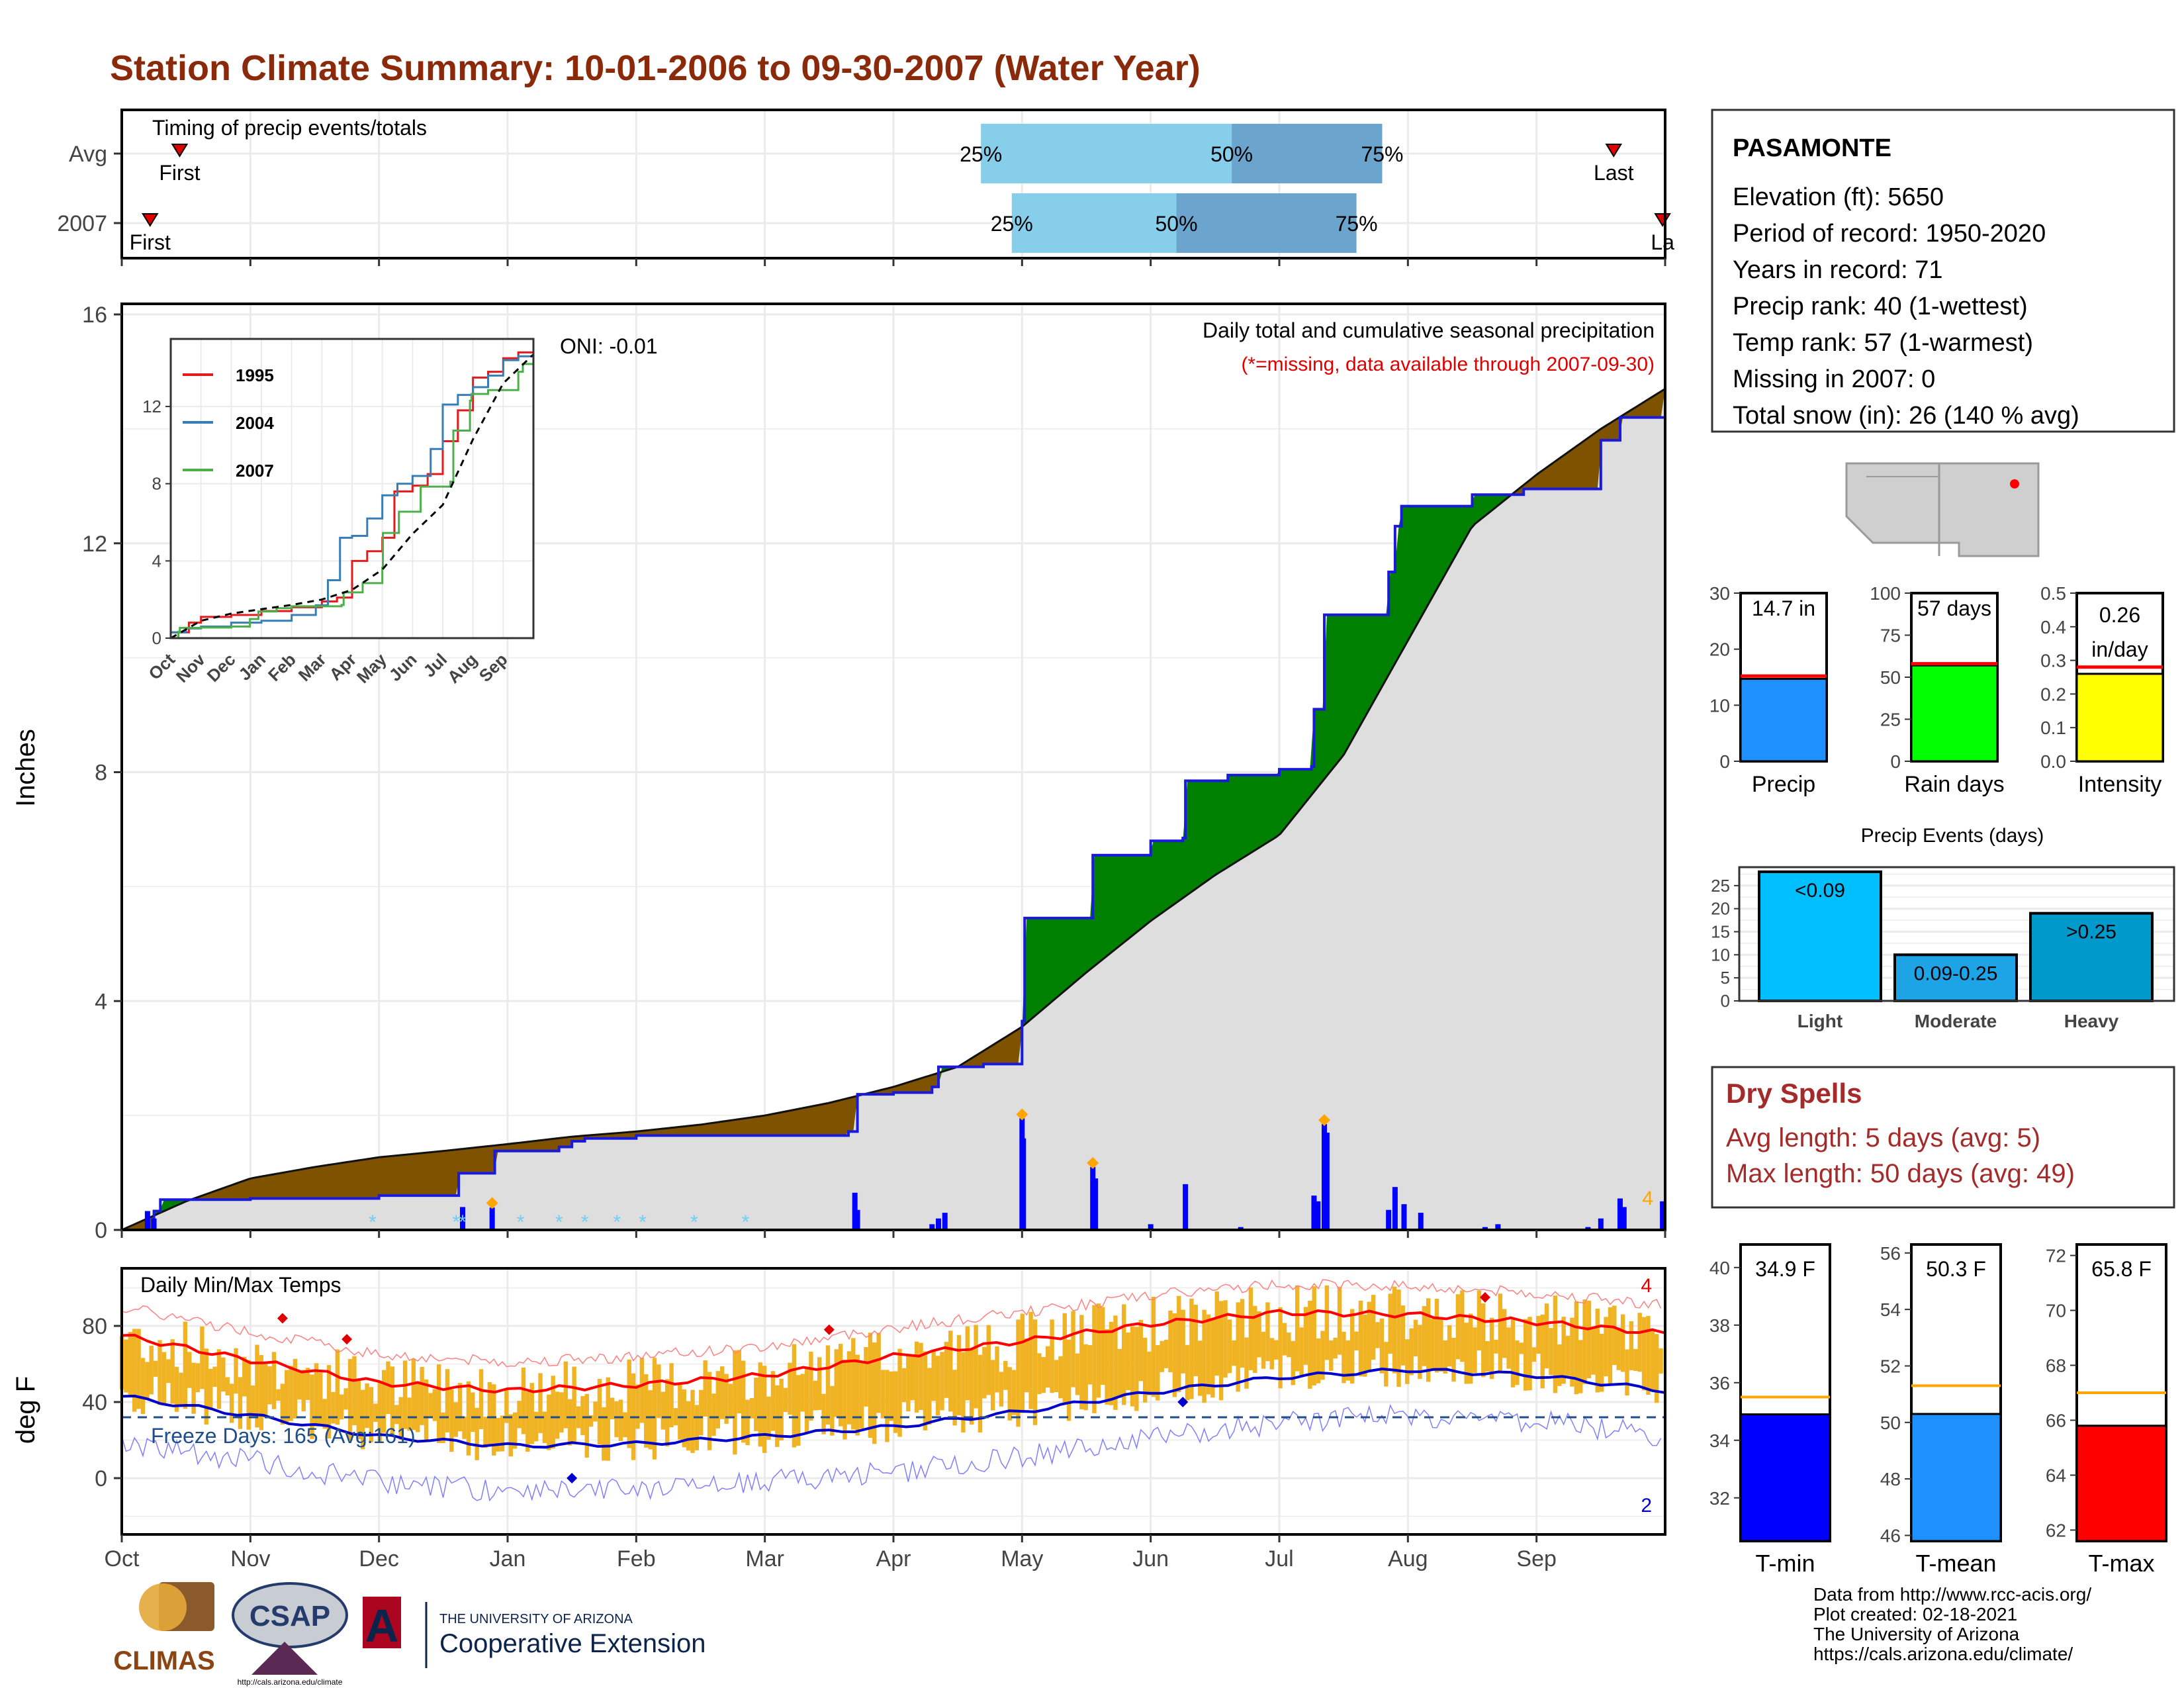  I want to click on station-info-line: Elevation (ft): 5650, so click(1838, 197).